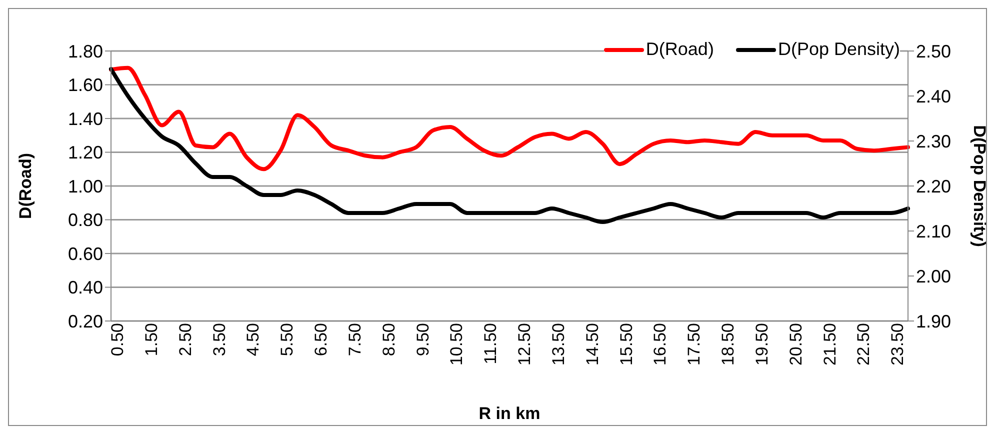  I want to click on x-tick-label: 23.50, so click(898, 344).